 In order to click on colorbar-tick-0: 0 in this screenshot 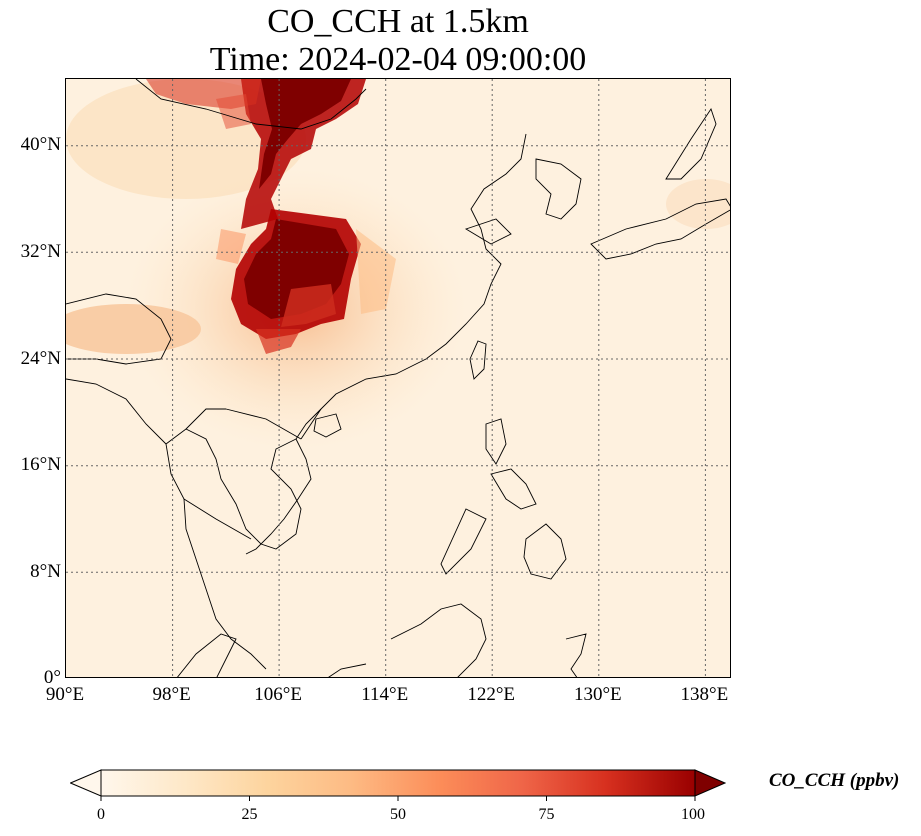, I will do `click(101, 814)`.